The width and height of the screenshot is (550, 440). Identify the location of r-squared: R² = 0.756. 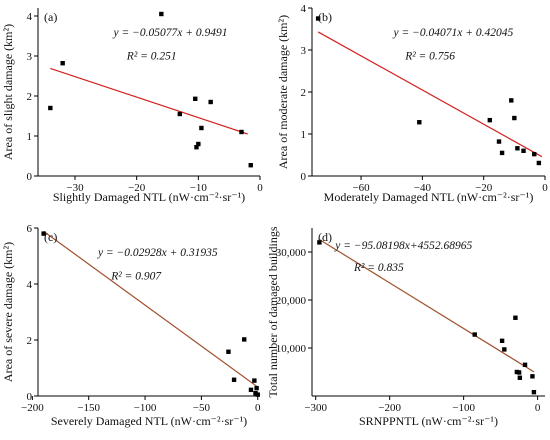
(429, 56).